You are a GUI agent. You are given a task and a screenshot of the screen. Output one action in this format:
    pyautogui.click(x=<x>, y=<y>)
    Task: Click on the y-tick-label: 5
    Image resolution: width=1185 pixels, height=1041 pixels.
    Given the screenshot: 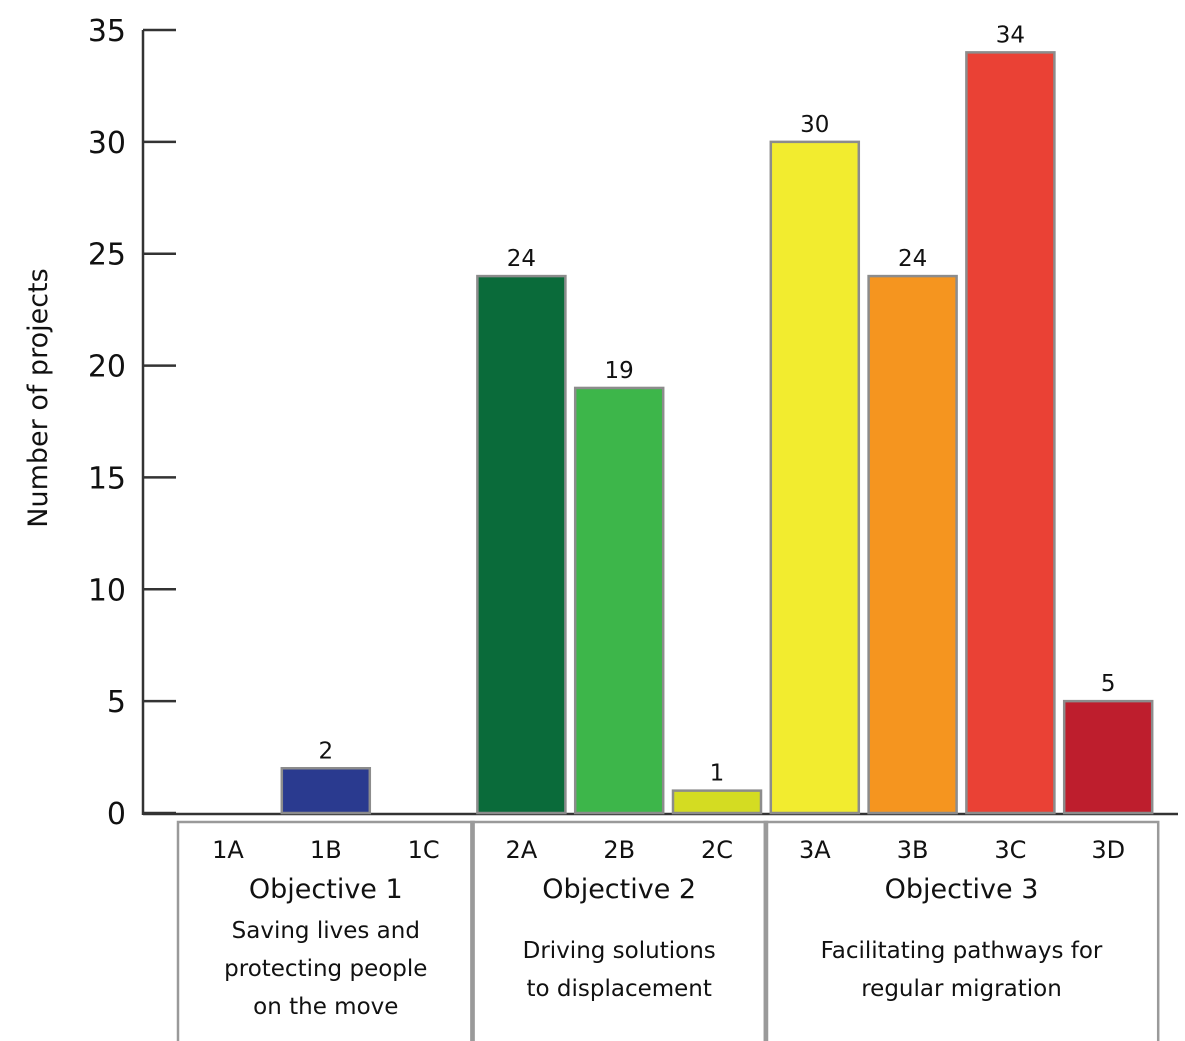 What is the action you would take?
    pyautogui.click(x=116, y=702)
    